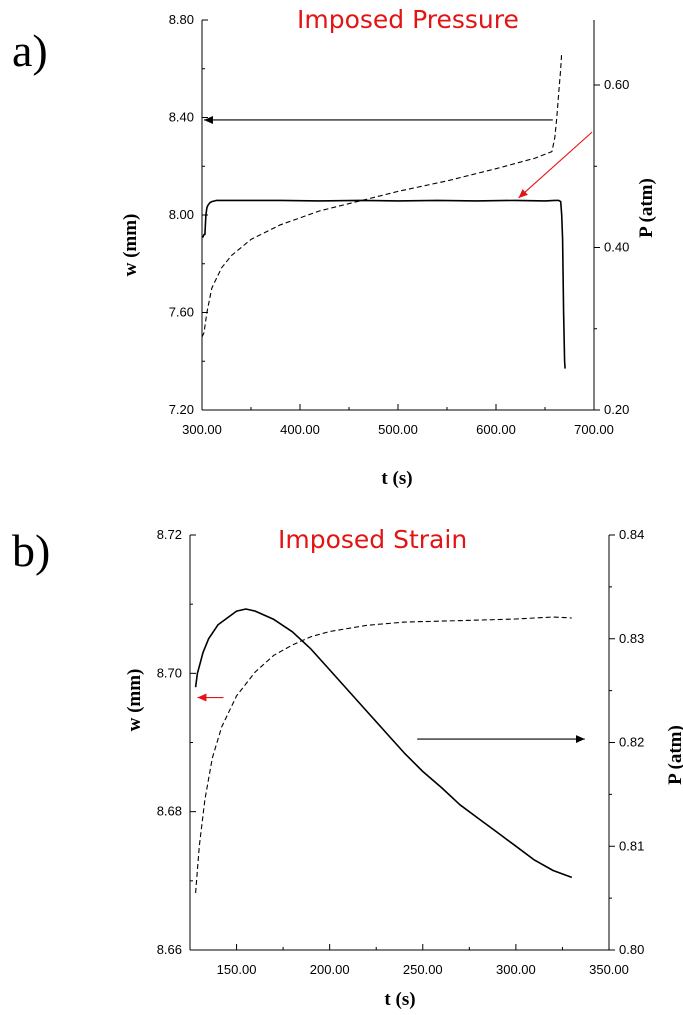 The image size is (683, 1015). What do you see at coordinates (398, 429) in the screenshot?
I see `panel-a-xtick-label: 500.00` at bounding box center [398, 429].